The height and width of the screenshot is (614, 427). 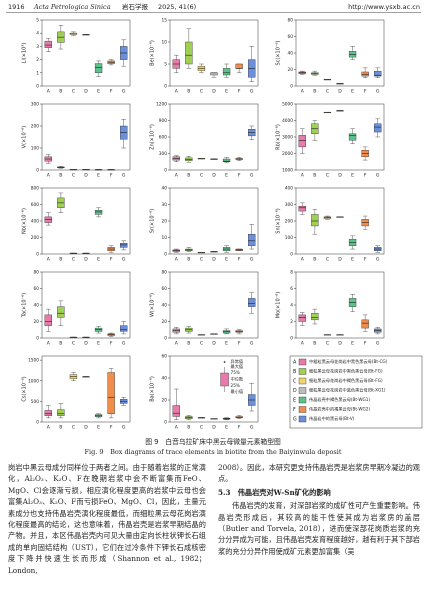 What do you see at coordinates (348, 361) in the screenshot?
I see `legend-label: 中粗粒黑云母花岗岩中黑色黑云母(Bt-CG)` at bounding box center [348, 361].